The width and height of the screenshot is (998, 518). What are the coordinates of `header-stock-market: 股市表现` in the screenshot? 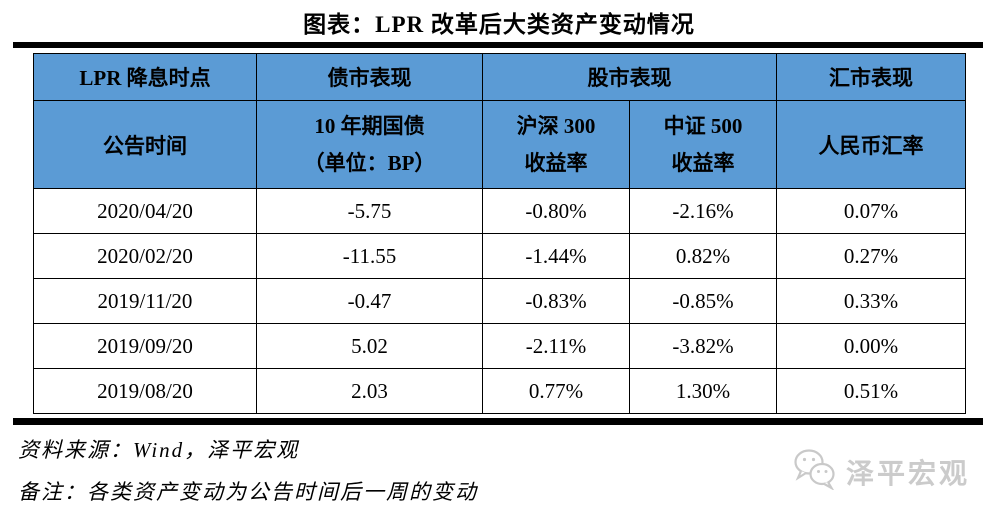 It's located at (629, 77).